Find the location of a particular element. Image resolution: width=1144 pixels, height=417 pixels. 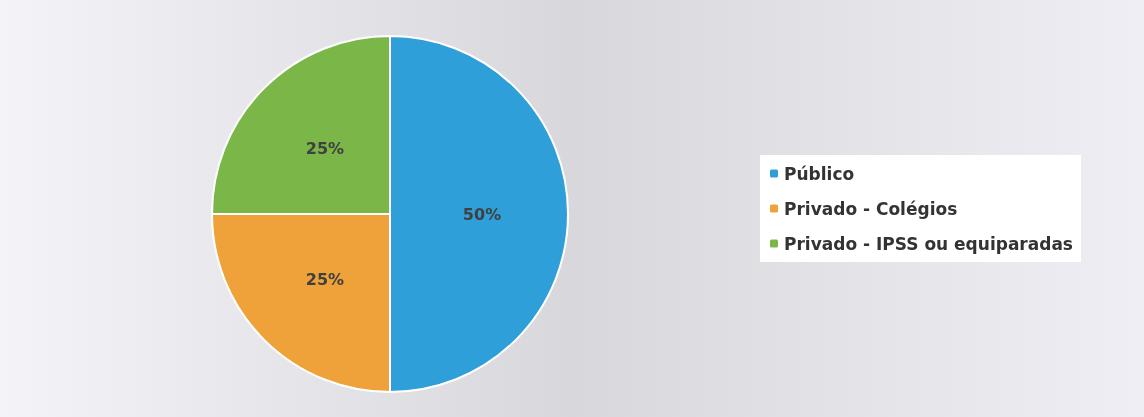

legend-label: Público is located at coordinates (819, 173).